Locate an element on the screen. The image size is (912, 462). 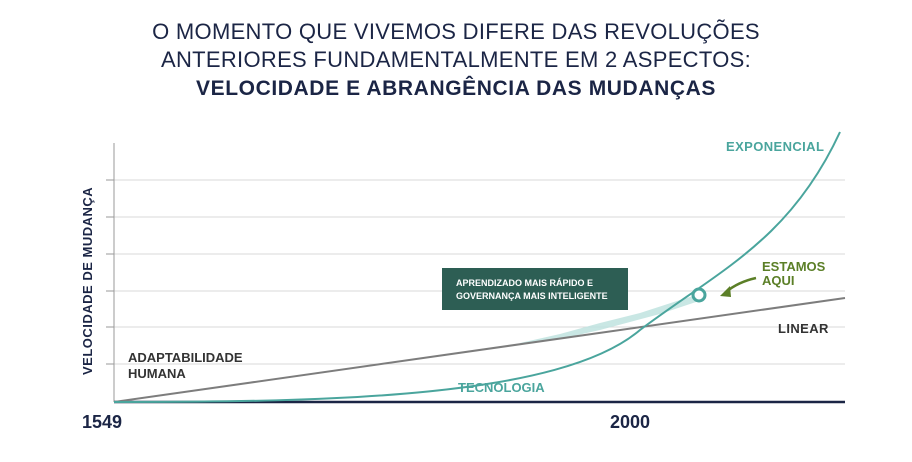
callout-line-1: APRENDIZADO MAIS RÁPIDO E is located at coordinates (524, 283).